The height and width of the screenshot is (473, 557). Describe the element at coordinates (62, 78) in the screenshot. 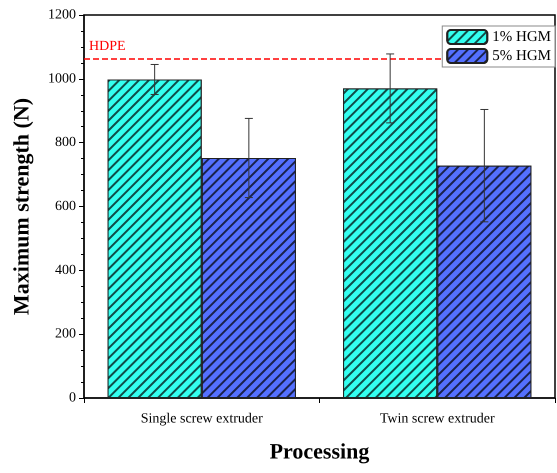

I see `y-tick-label: 1000` at that location.